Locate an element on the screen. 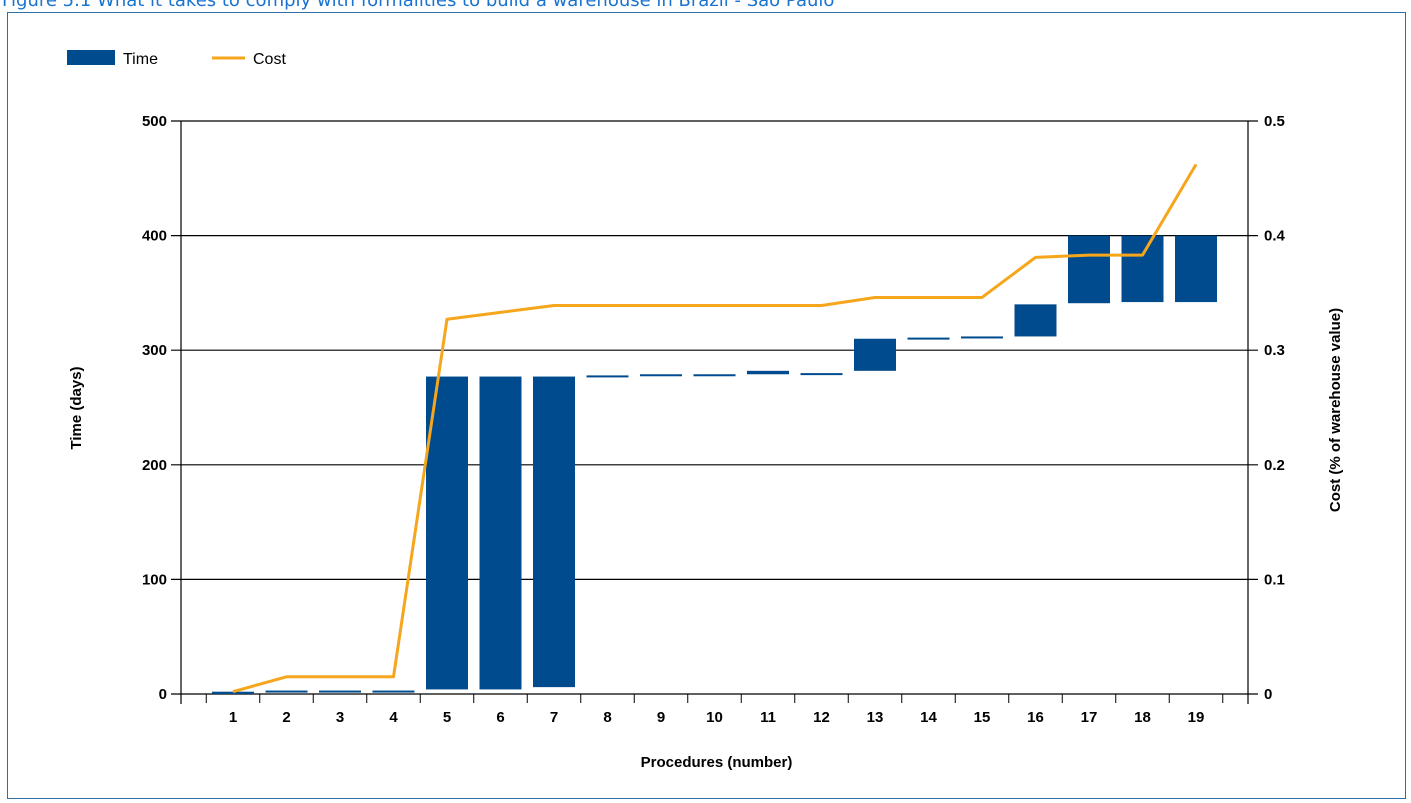 The width and height of the screenshot is (1411, 803). legend-swatch-time is located at coordinates (91, 57).